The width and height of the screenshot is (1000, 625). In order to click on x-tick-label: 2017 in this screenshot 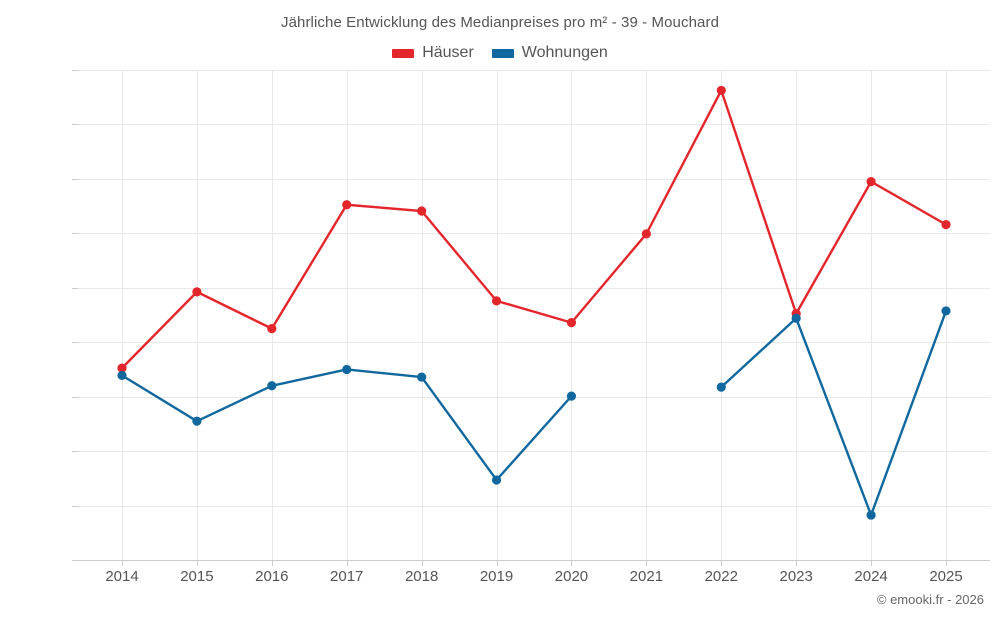, I will do `click(347, 576)`.